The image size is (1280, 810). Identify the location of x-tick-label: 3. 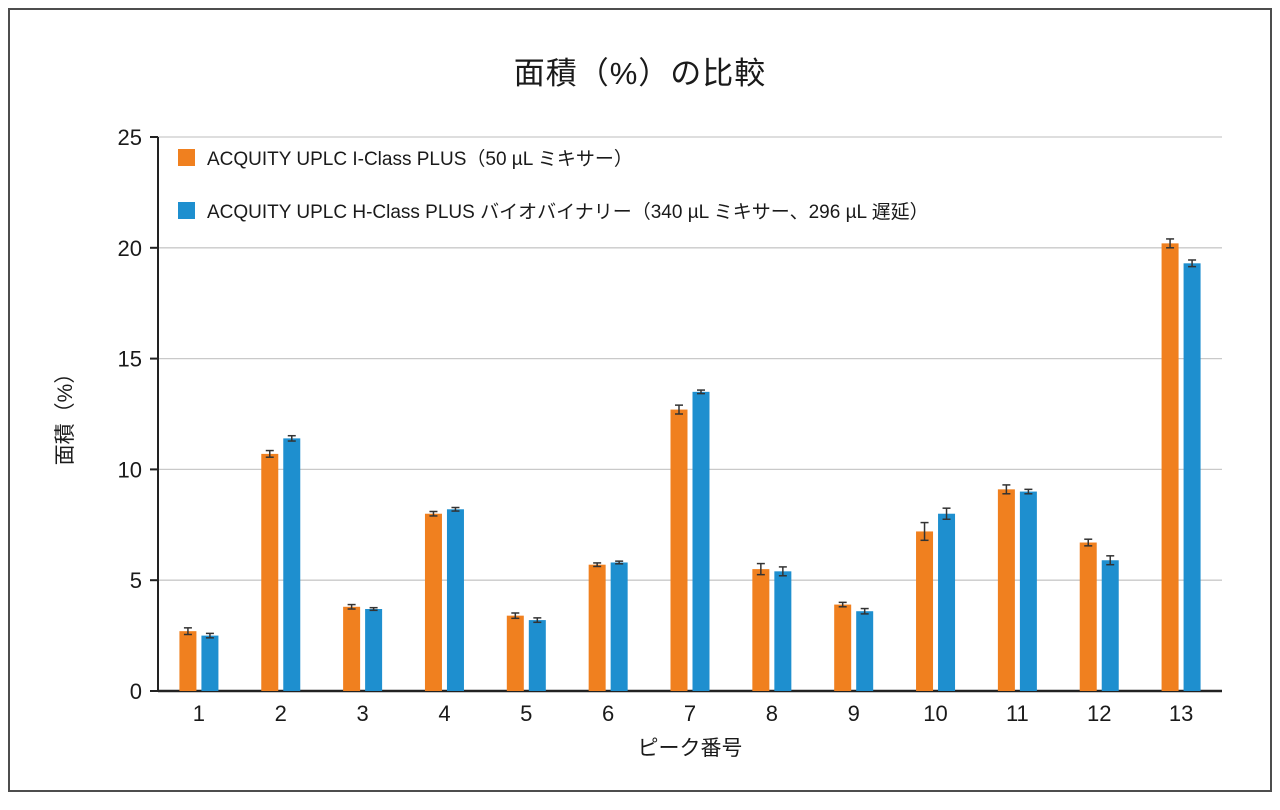
(362, 713).